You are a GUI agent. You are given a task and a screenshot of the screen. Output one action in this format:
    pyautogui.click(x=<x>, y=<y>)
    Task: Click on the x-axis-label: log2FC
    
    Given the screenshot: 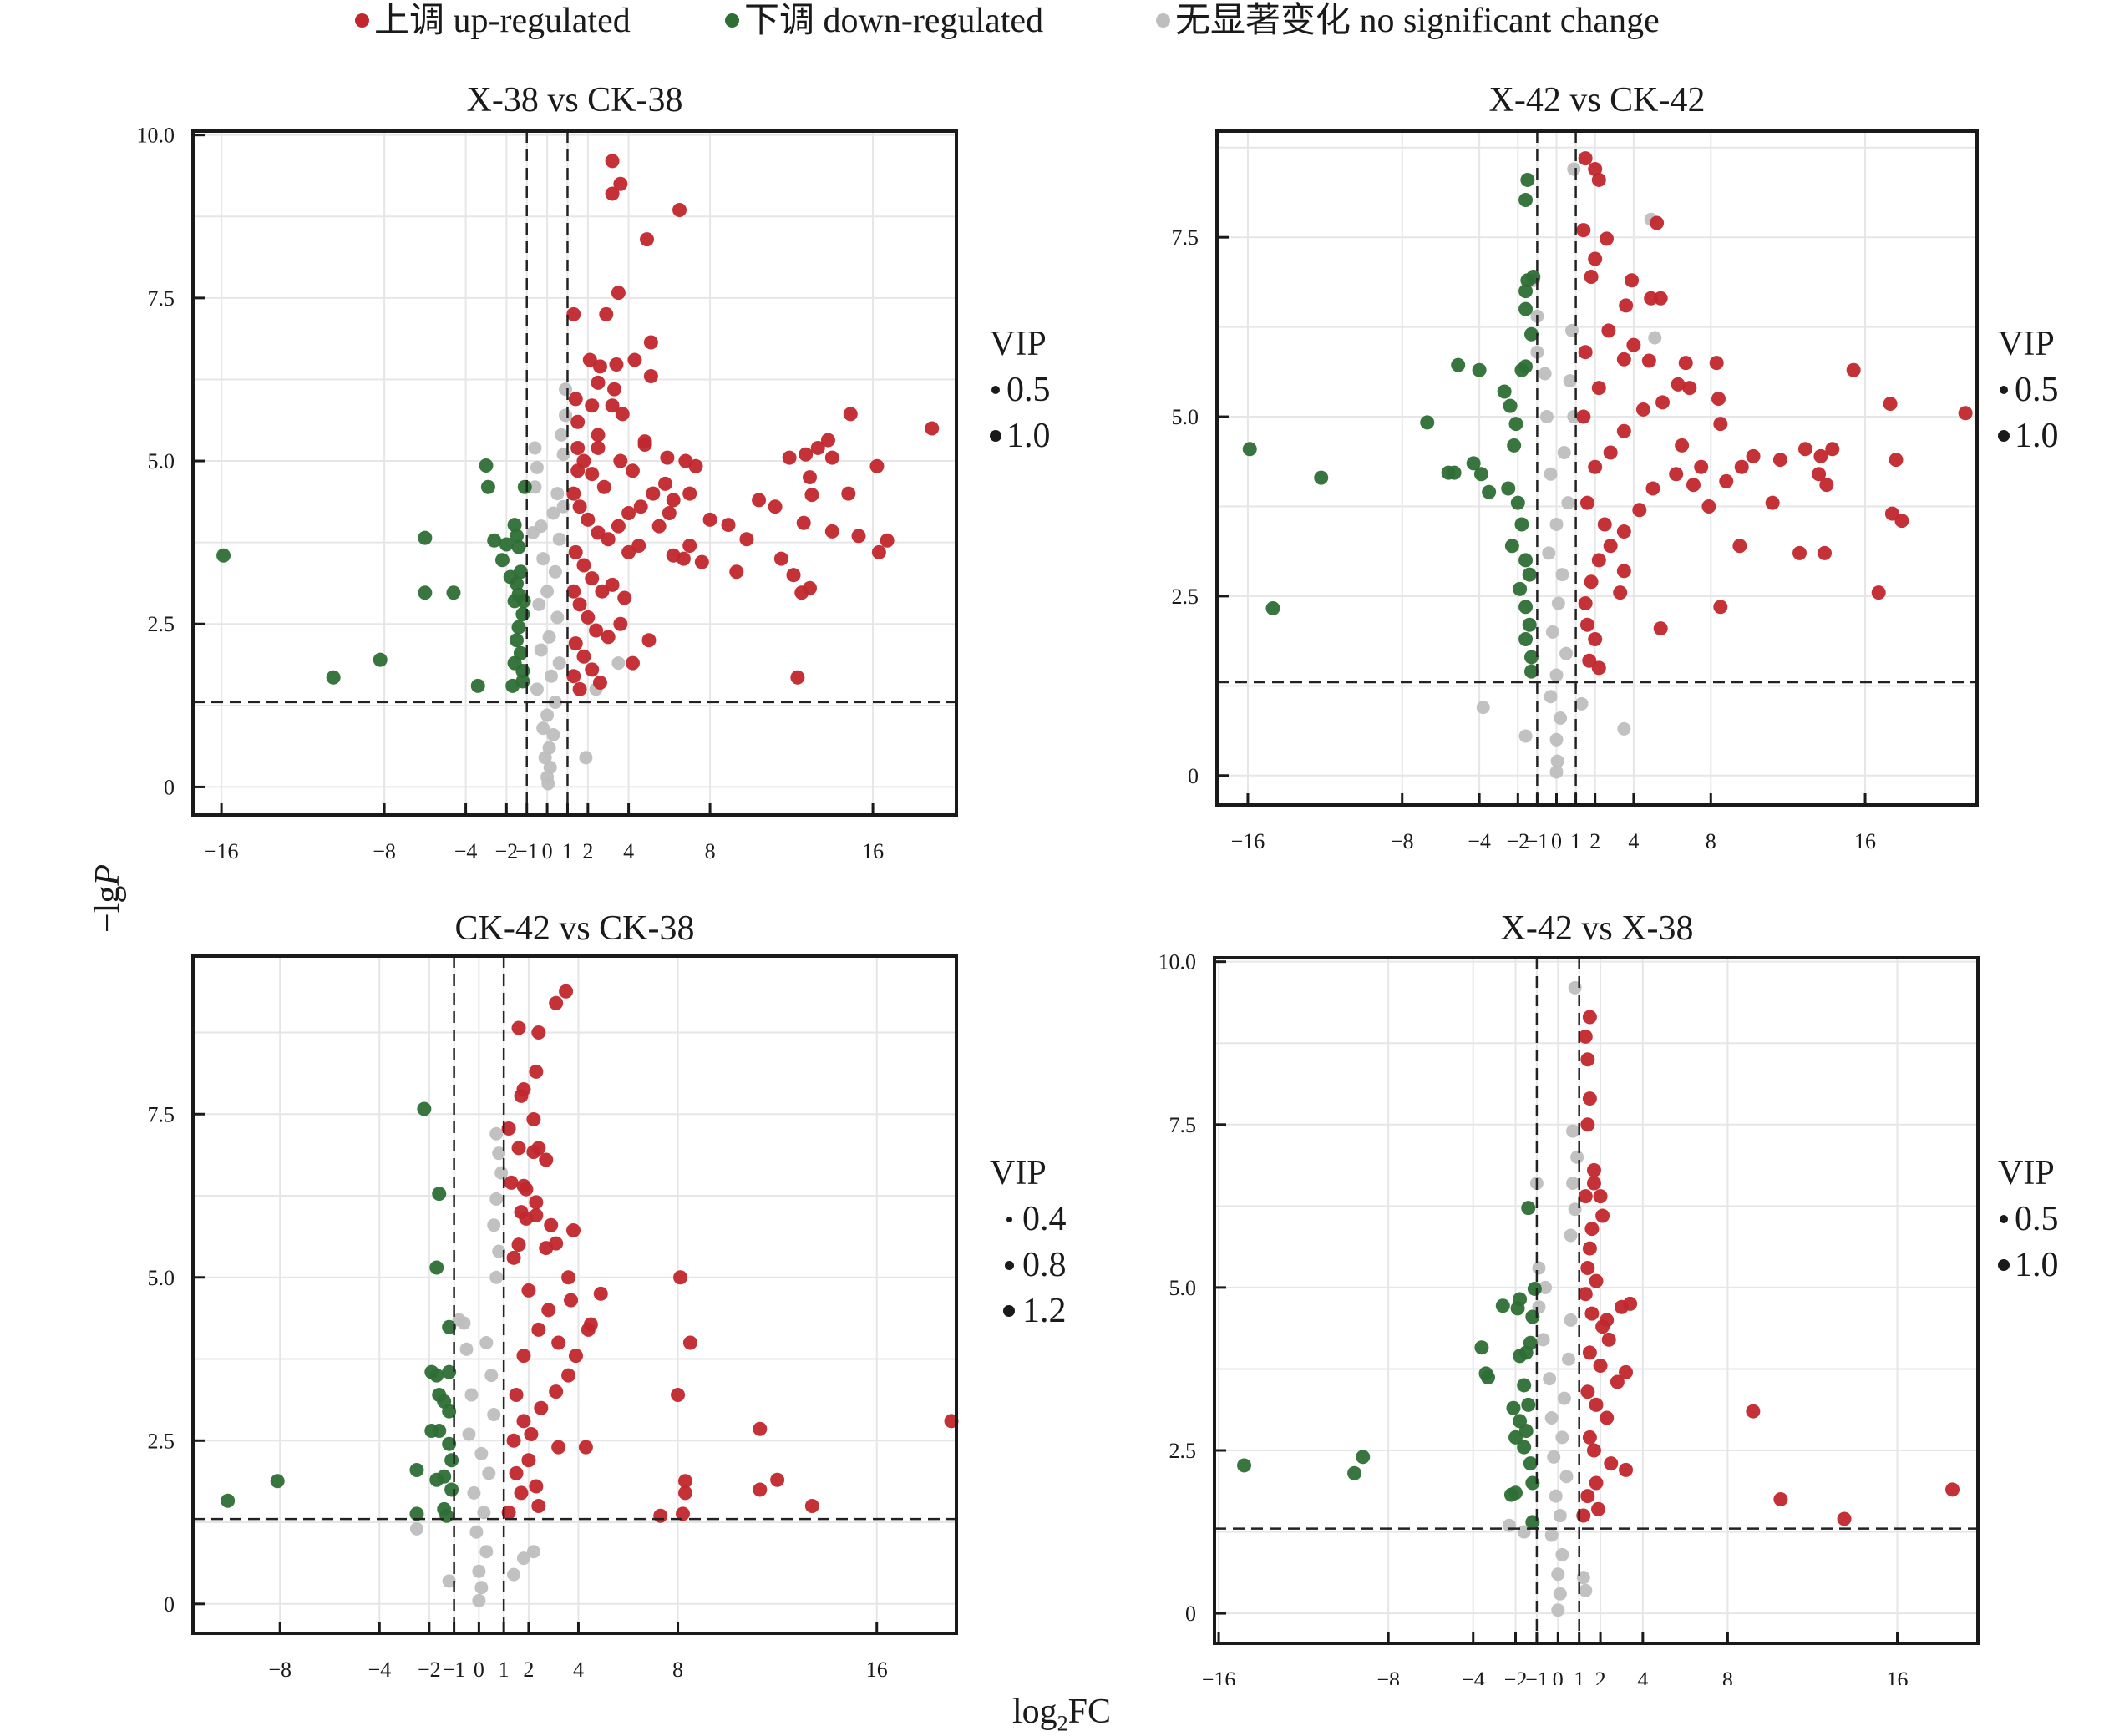 What is the action you would take?
    pyautogui.click(x=1061, y=1714)
    